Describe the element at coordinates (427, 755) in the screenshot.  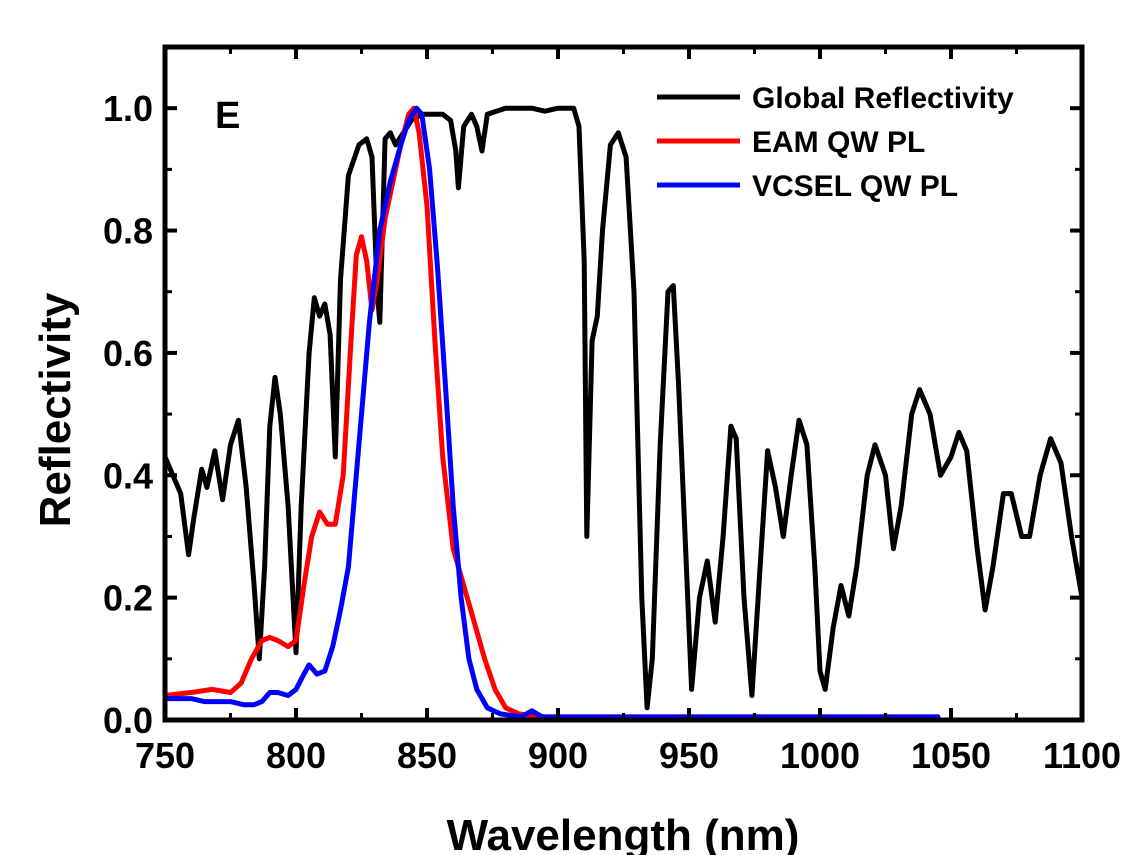
I see `x-tick-label: 850` at that location.